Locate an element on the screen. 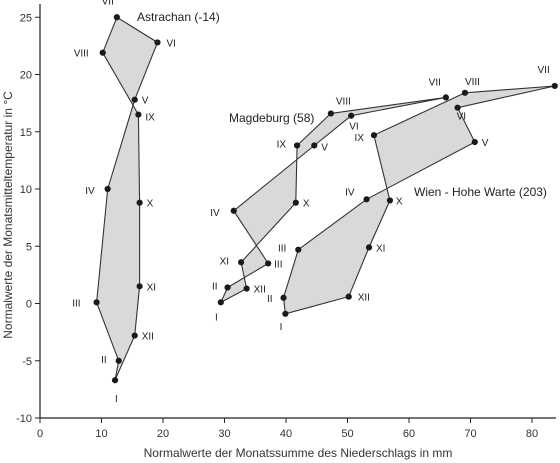 This screenshot has height=463, width=560. month-label-magdeburg: IV is located at coordinates (215, 213).